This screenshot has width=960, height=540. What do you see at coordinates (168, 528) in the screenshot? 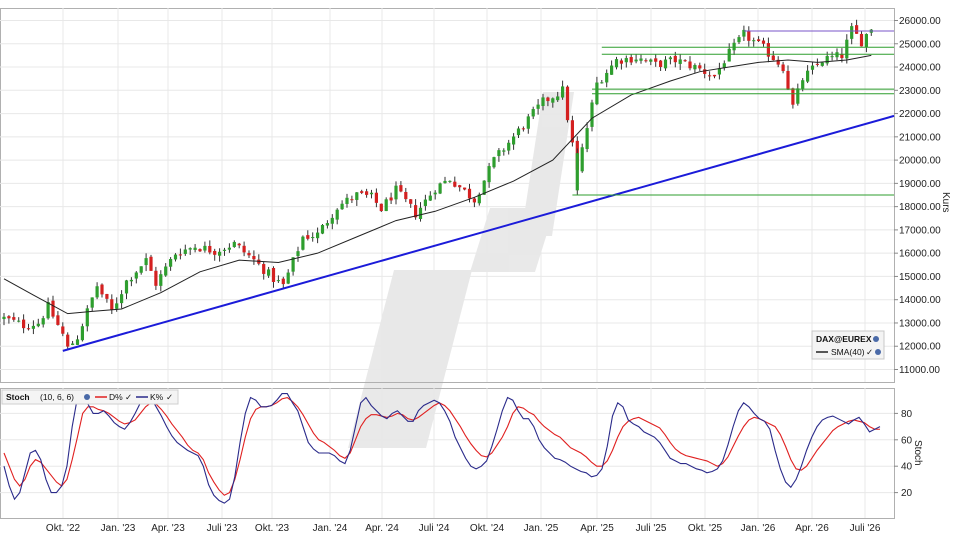
I see `x-tick-label: Apr. '23` at bounding box center [168, 528].